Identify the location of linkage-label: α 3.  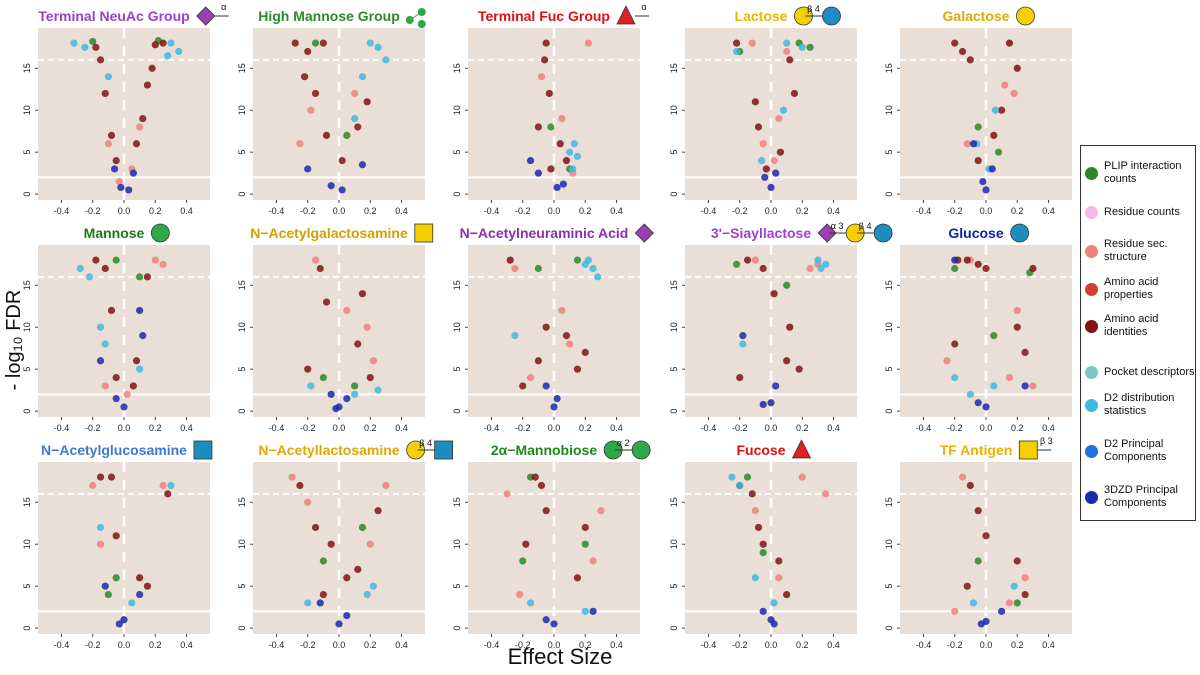
(837, 226).